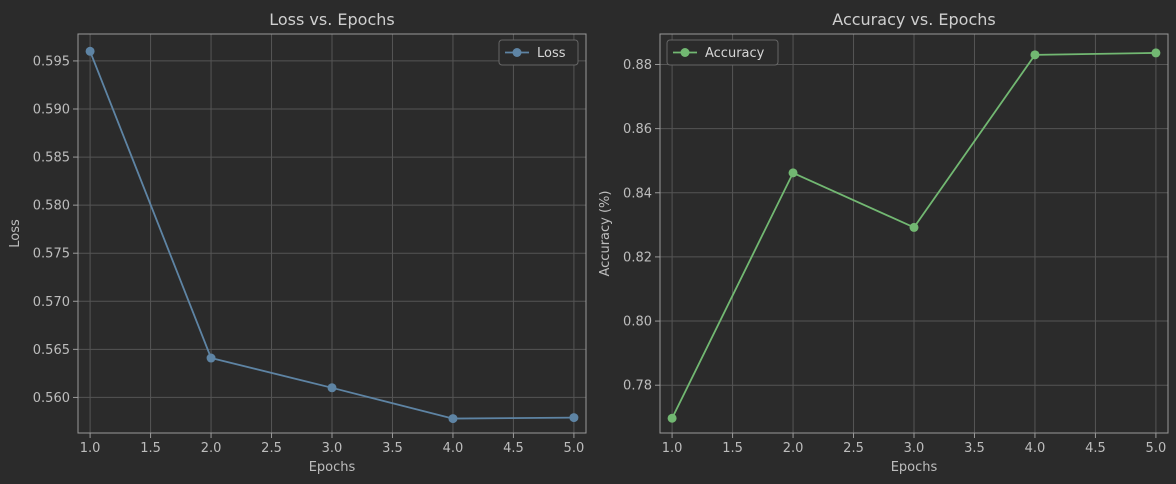 The width and height of the screenshot is (1176, 484). I want to click on chart-title: Loss vs. Epochs, so click(331, 19).